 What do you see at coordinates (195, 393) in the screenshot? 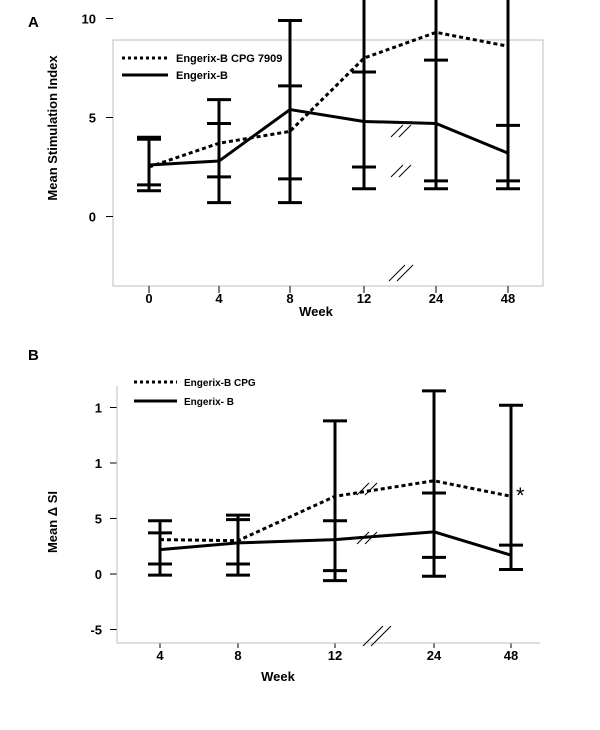
I see `panel-b-legend: Engerix-B CPG Engerix- B` at bounding box center [195, 393].